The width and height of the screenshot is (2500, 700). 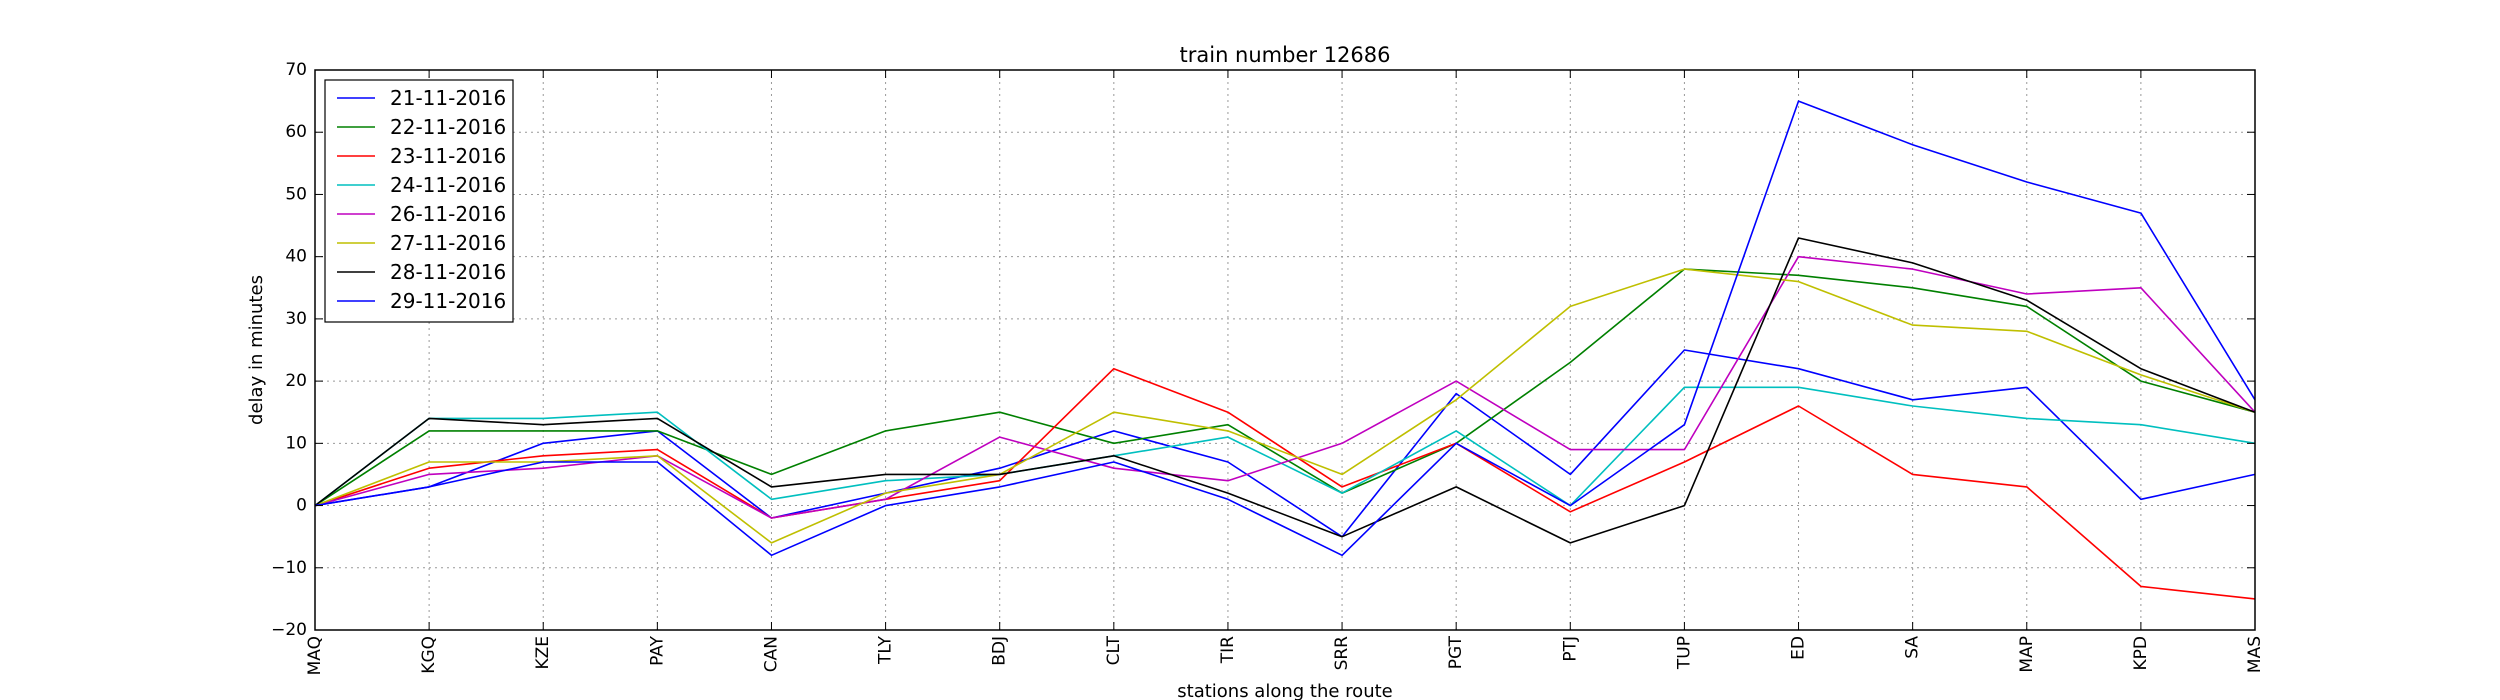 What do you see at coordinates (1000, 651) in the screenshot?
I see `x-tick-label: BDJ` at bounding box center [1000, 651].